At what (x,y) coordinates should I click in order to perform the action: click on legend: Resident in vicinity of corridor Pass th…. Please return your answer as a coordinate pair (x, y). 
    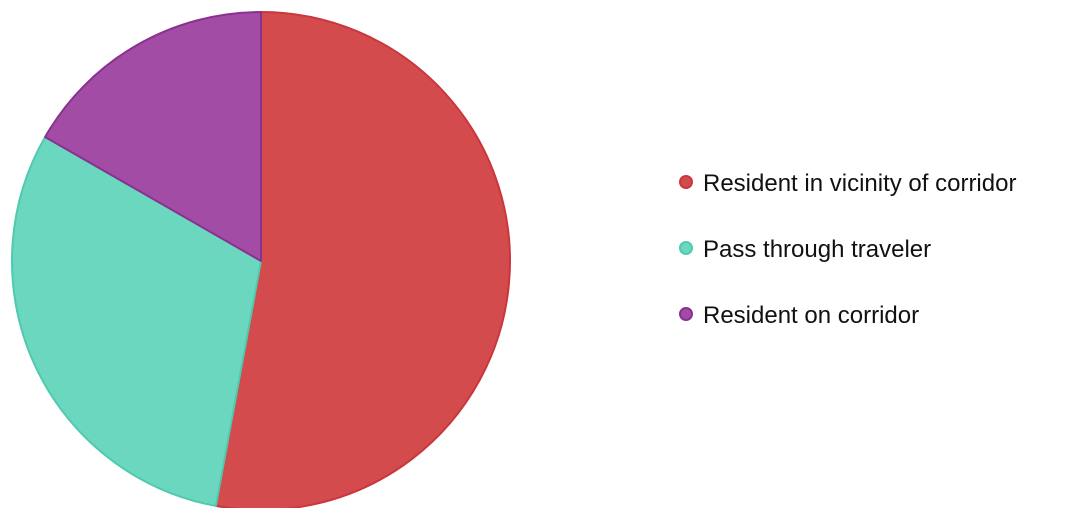
    Looking at the image, I should click on (847, 249).